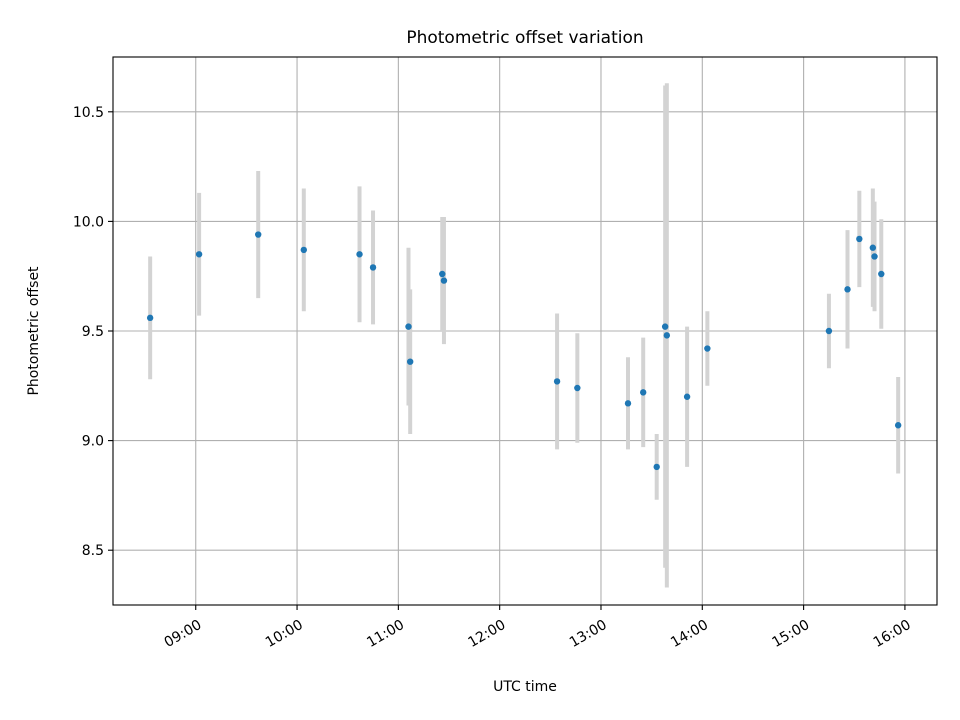 The height and width of the screenshot is (720, 960). What do you see at coordinates (34, 331) in the screenshot?
I see `y-axis-label: Photometric offset` at bounding box center [34, 331].